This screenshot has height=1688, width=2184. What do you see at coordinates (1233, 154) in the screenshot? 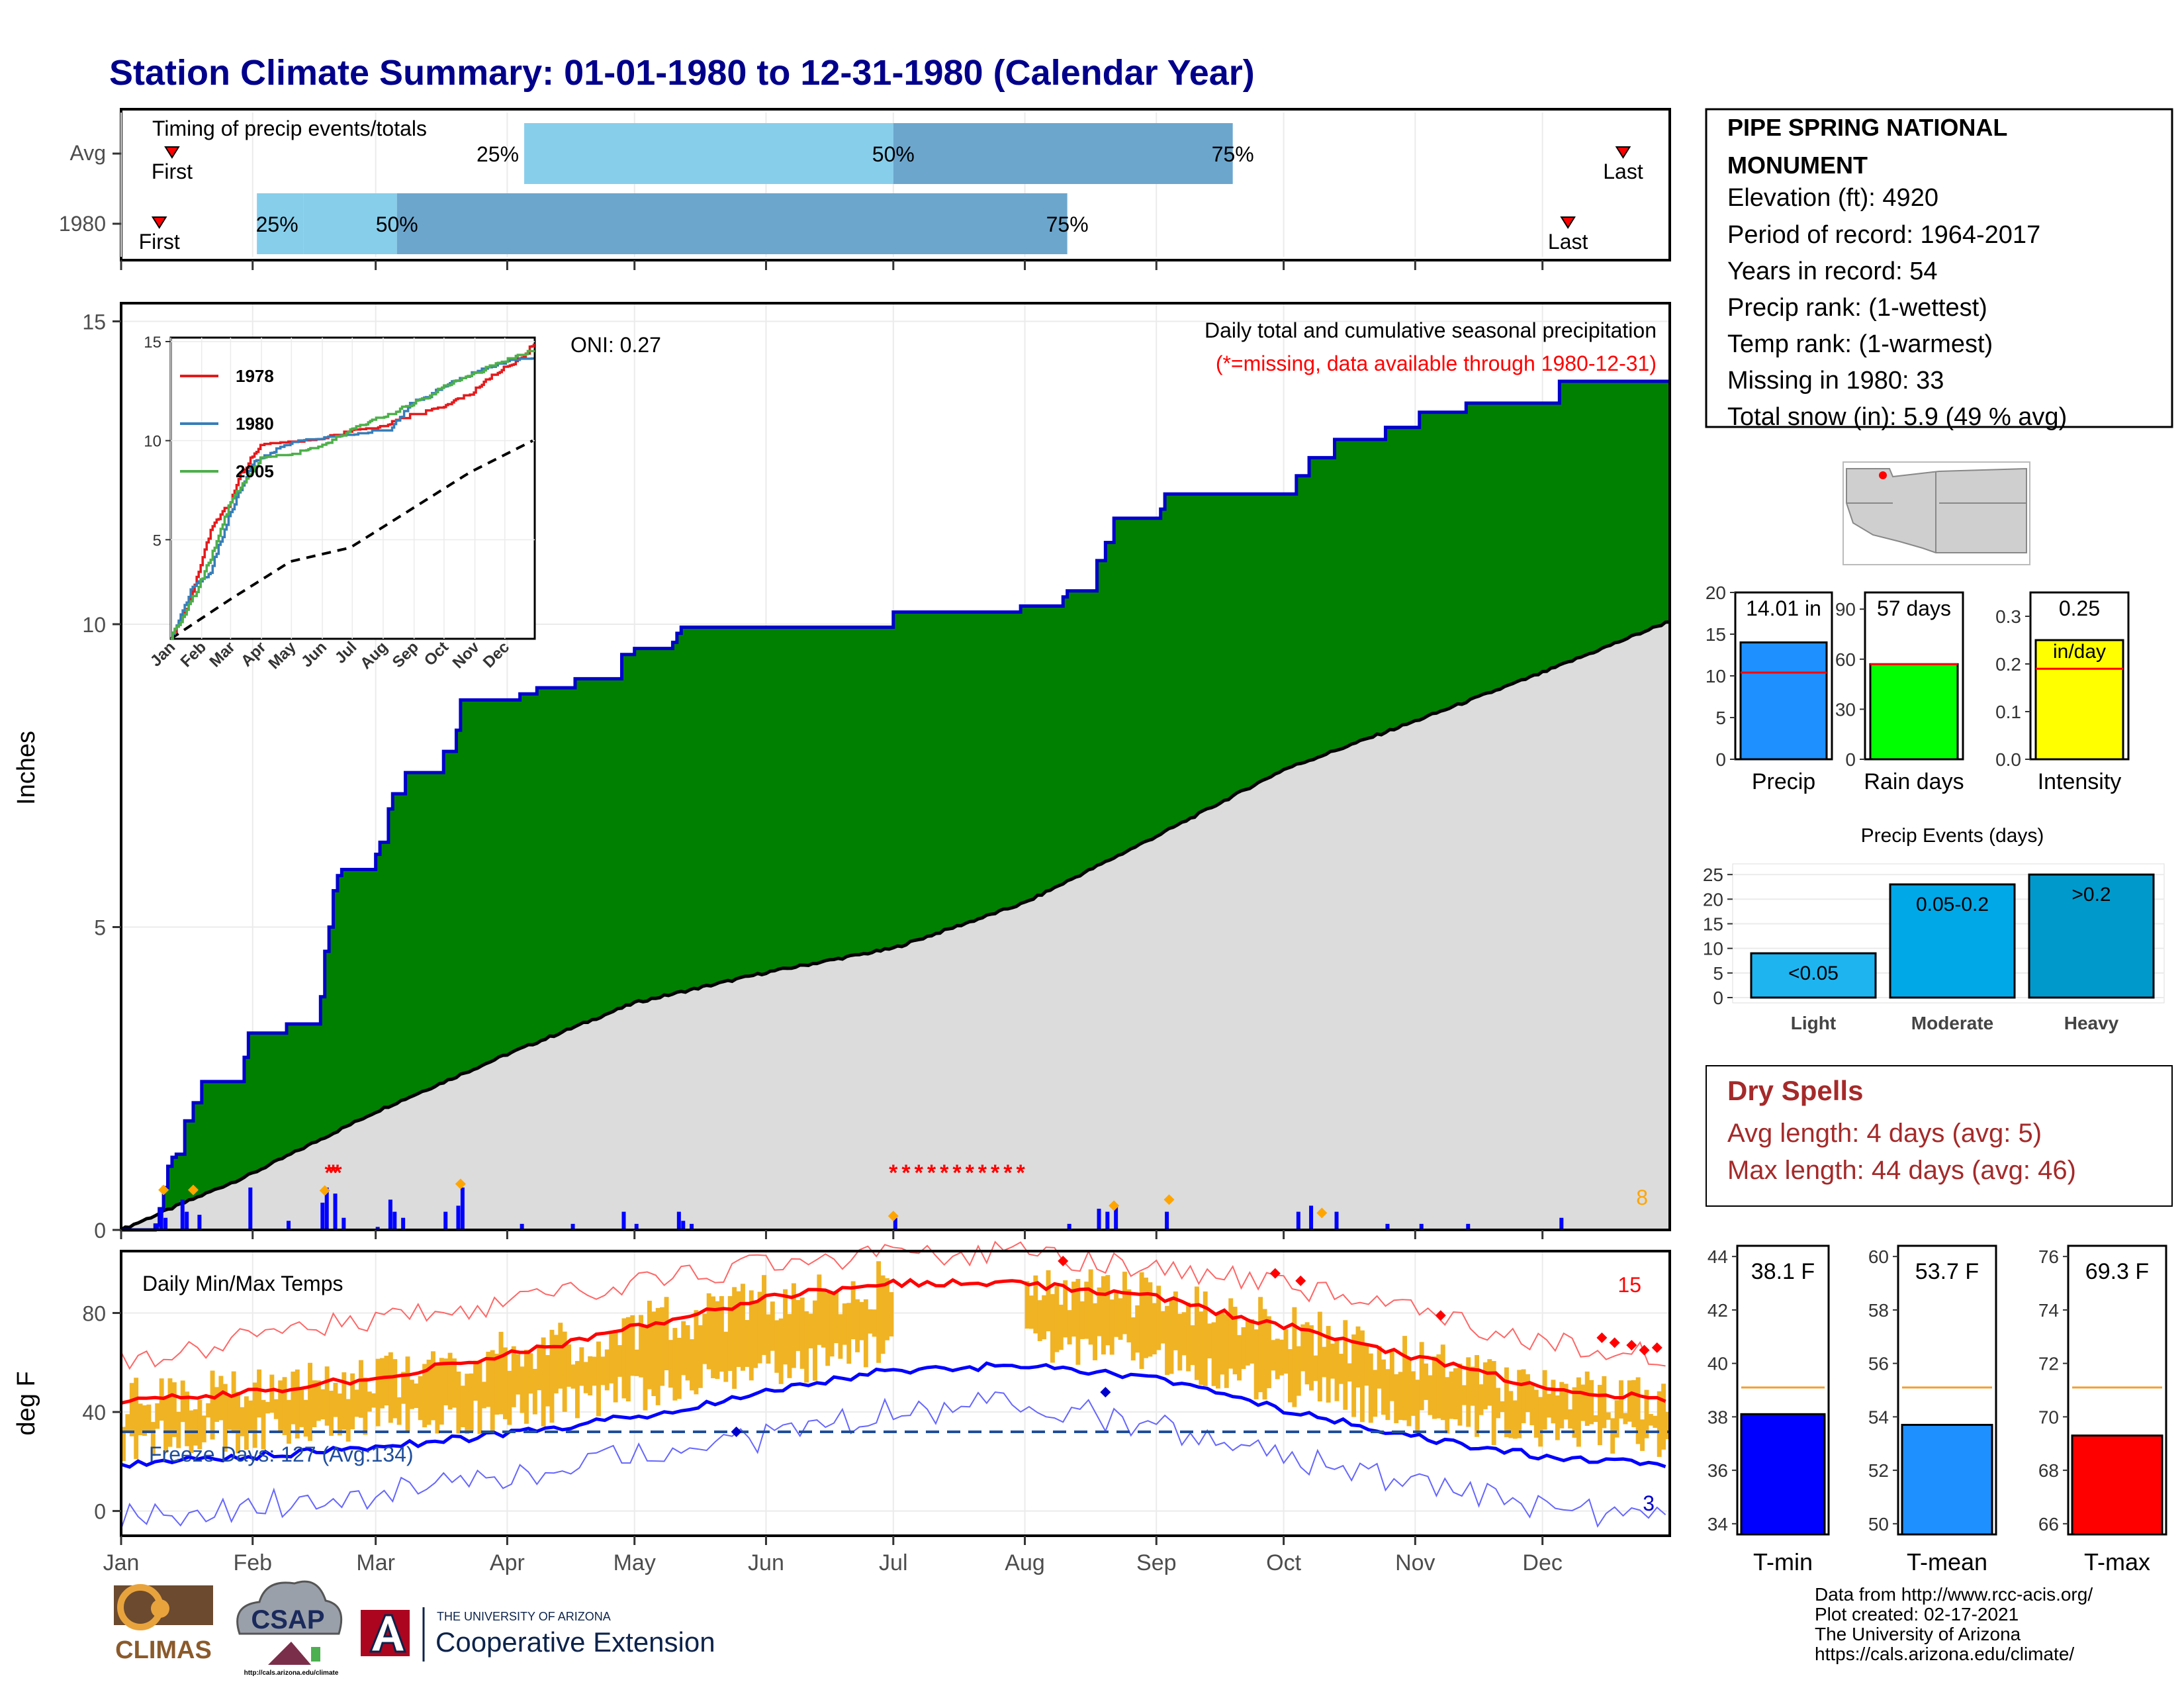
I see `timing-p75-label: 75%` at bounding box center [1233, 154].